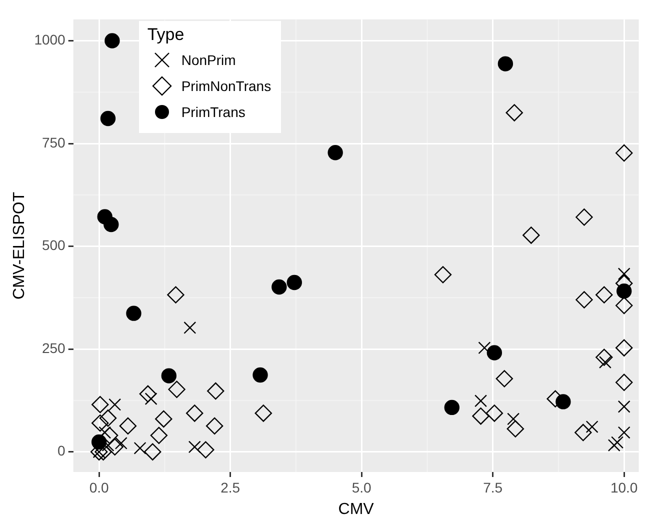  Describe the element at coordinates (226, 86) in the screenshot. I see `legend-label: PrimNonTrans` at that location.